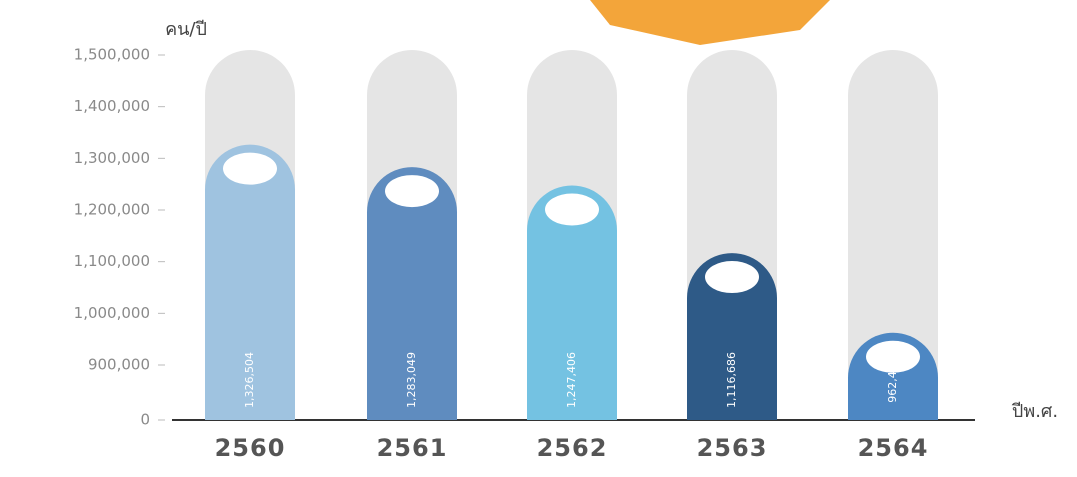 This screenshot has height=477, width=1077. I want to click on y-tick-label: 1,400,000, so click(112, 106).